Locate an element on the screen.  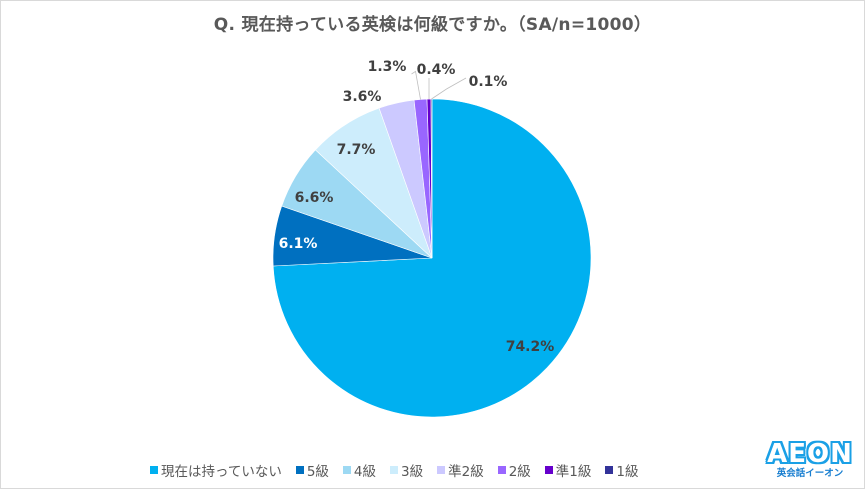
legend-item-grade3: 3級 is located at coordinates (406, 470).